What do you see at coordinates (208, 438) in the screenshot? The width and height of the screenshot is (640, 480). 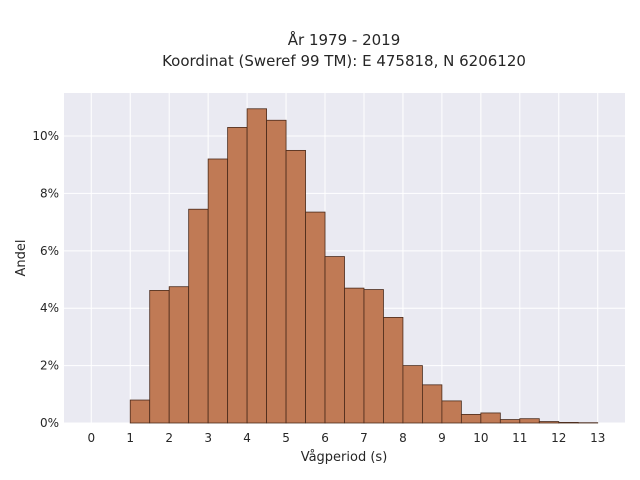 I see `x-tick-label: 3` at bounding box center [208, 438].